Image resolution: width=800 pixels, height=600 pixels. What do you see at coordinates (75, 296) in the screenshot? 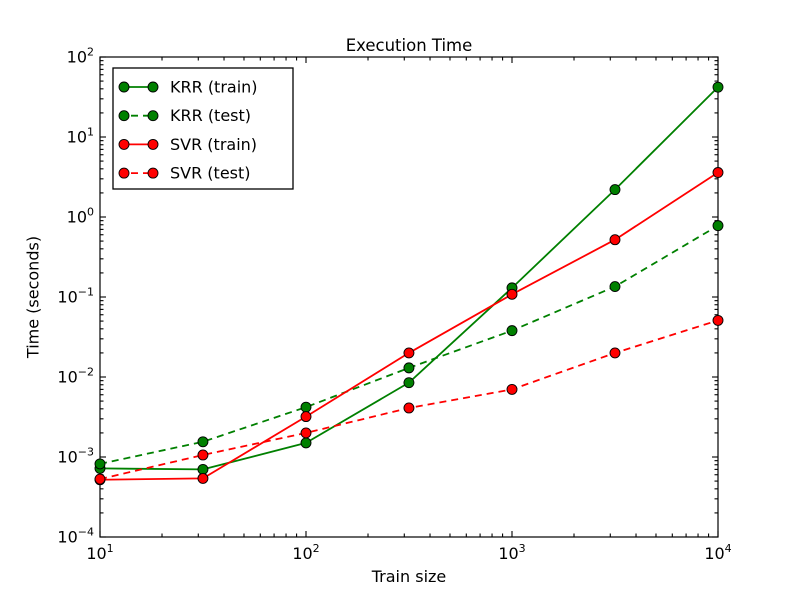
I see `y-tick-label: 10⁻¹` at bounding box center [75, 296].